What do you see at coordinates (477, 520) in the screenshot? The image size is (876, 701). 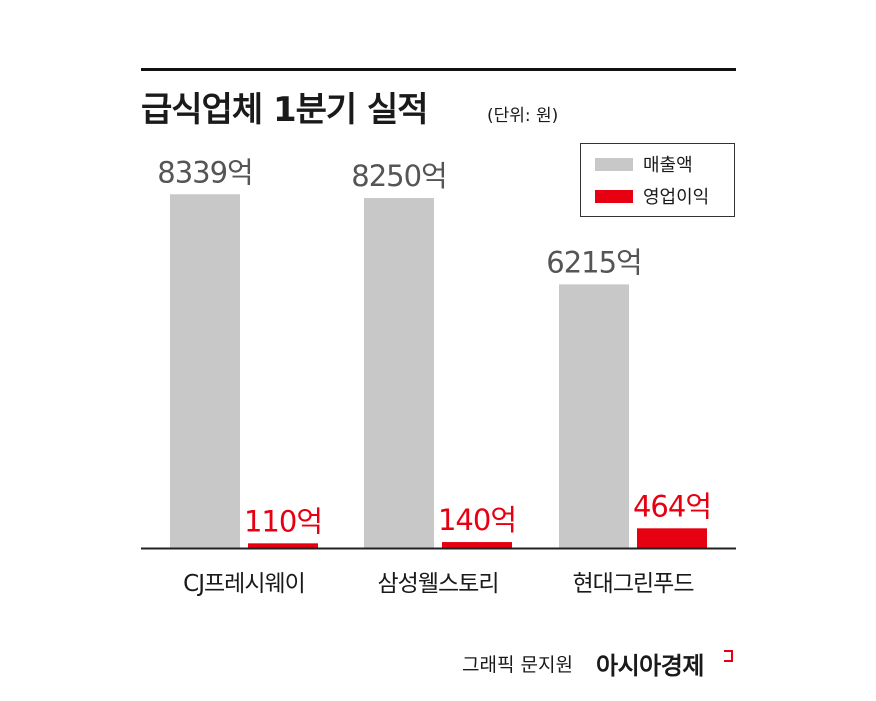 I see `data-label-profit-2: 140억` at bounding box center [477, 520].